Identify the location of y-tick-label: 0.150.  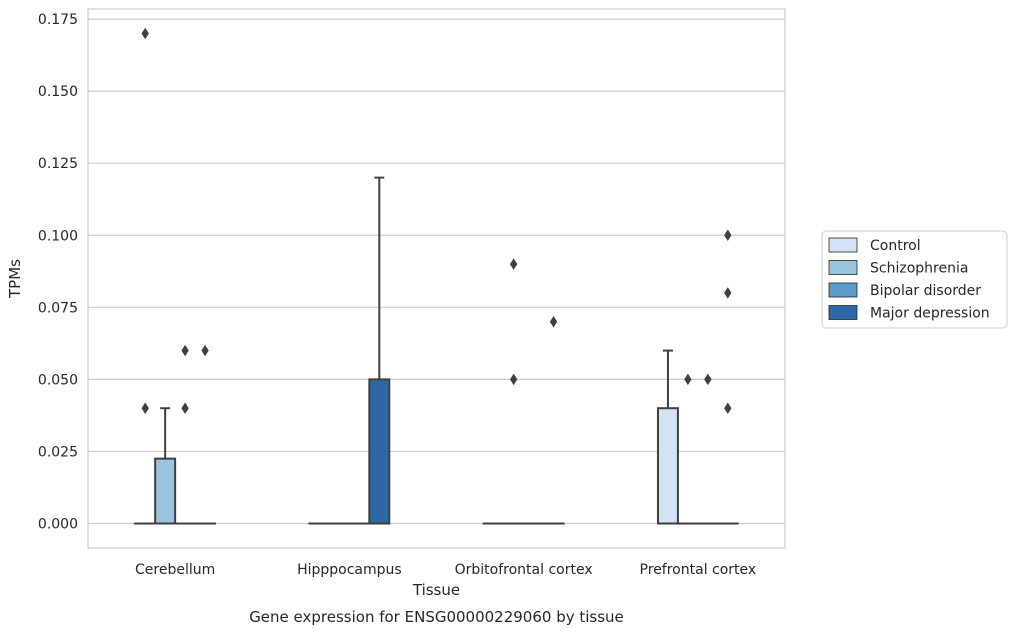
(58, 92).